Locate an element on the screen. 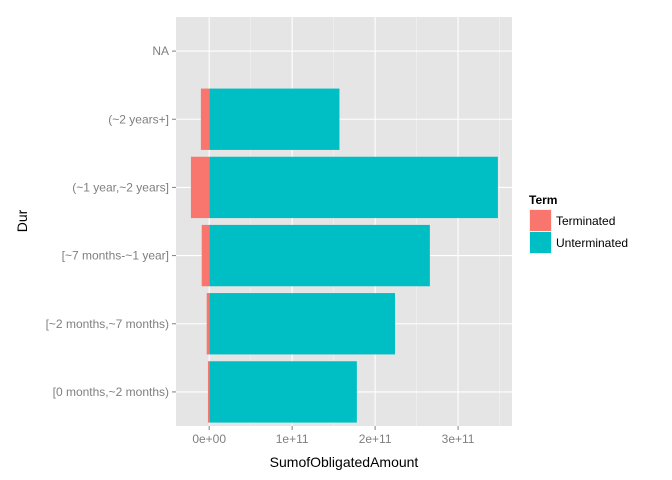 This screenshot has height=480, width=672. legend-label-unterminated: Unterminated is located at coordinates (592, 243).